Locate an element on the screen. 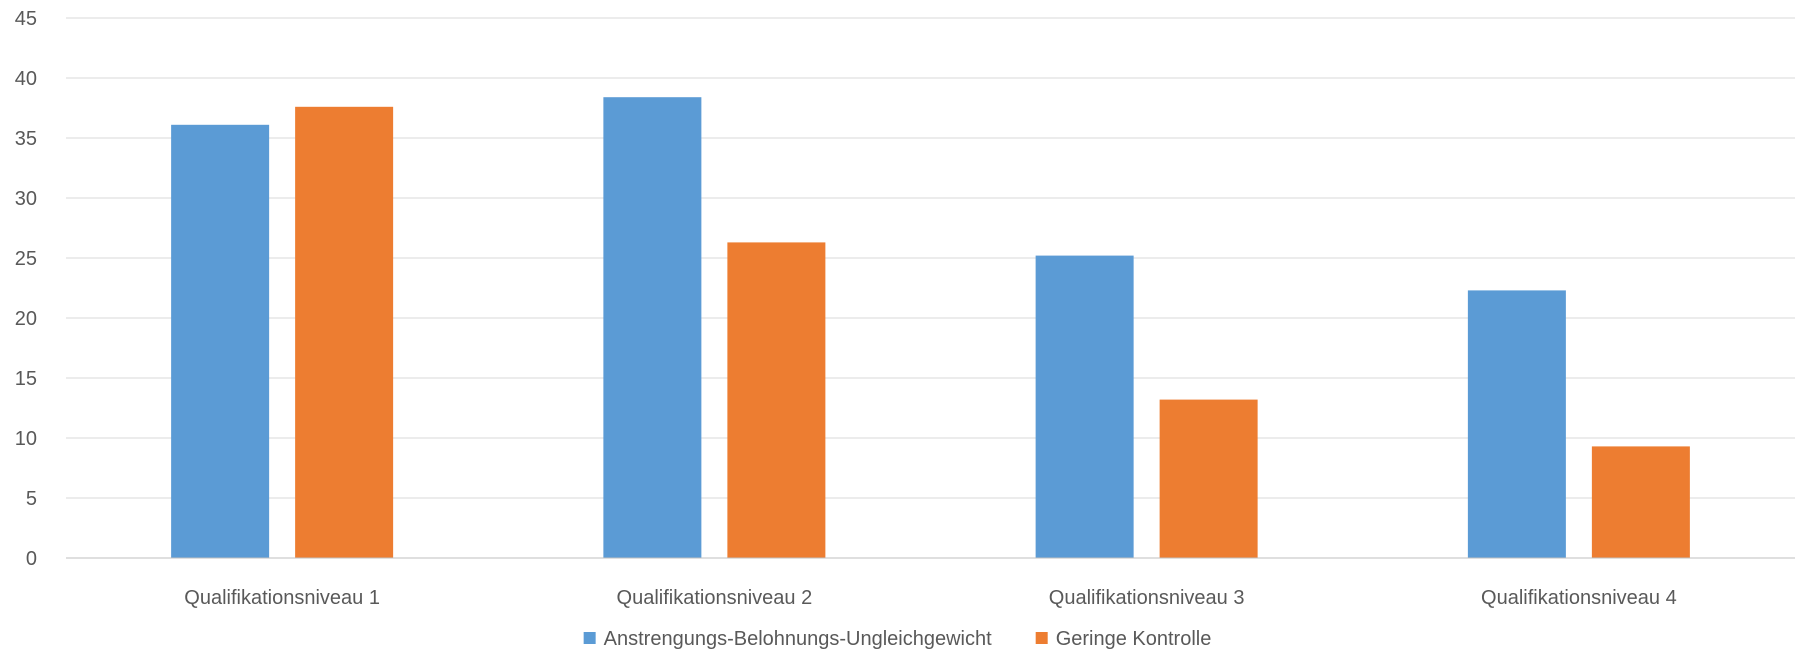 Image resolution: width=1795 pixels, height=657 pixels. y-tick-label: 0 is located at coordinates (31, 559).